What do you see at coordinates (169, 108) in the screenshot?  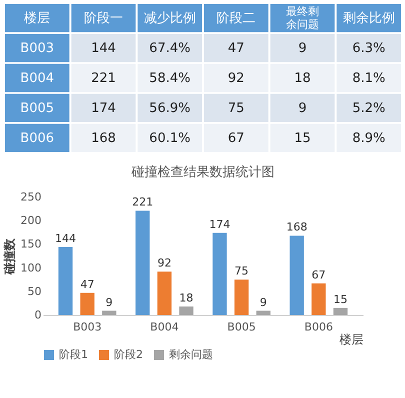 I see `data-label: 56.9%` at bounding box center [169, 108].